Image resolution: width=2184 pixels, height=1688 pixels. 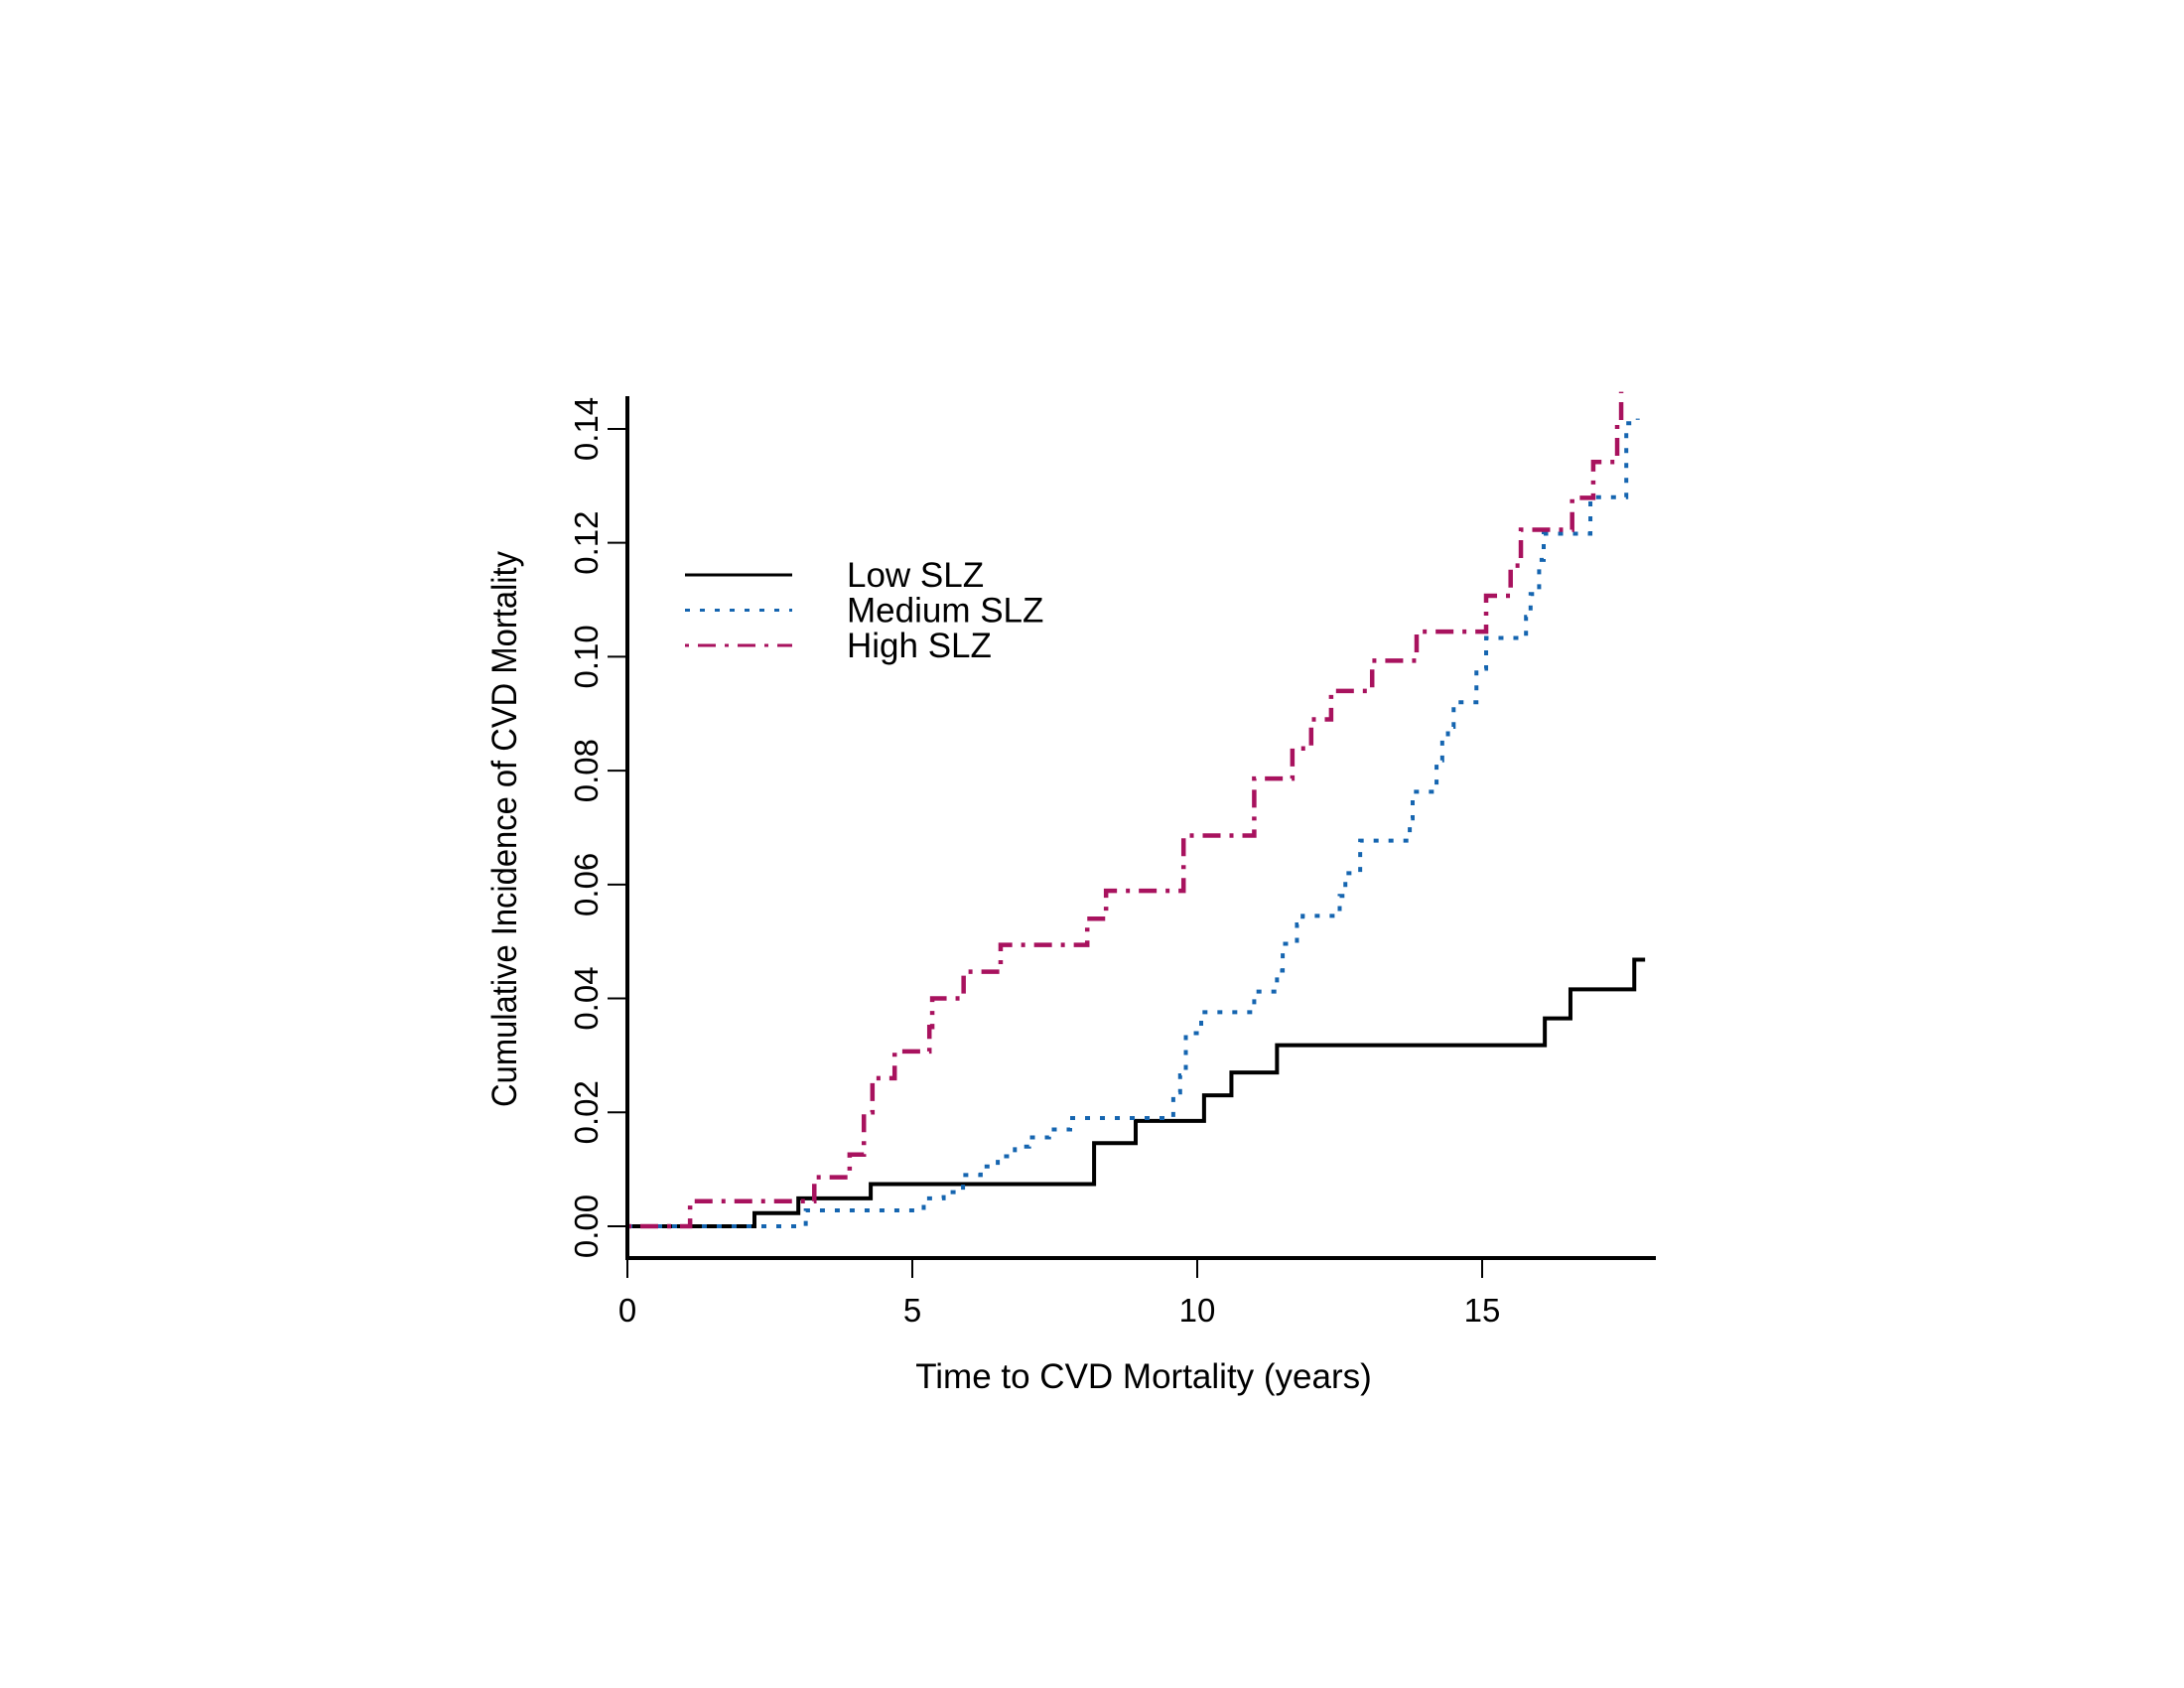 What do you see at coordinates (627, 1310) in the screenshot?
I see `x-tick-label: 0` at bounding box center [627, 1310].